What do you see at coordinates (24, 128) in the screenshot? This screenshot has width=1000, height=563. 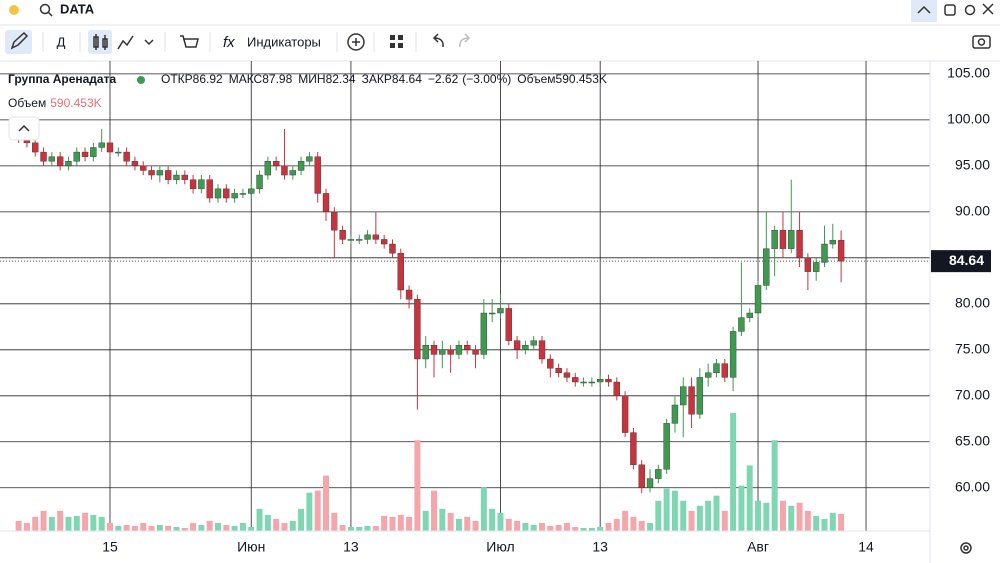 I see `collapse-legend-button` at bounding box center [24, 128].